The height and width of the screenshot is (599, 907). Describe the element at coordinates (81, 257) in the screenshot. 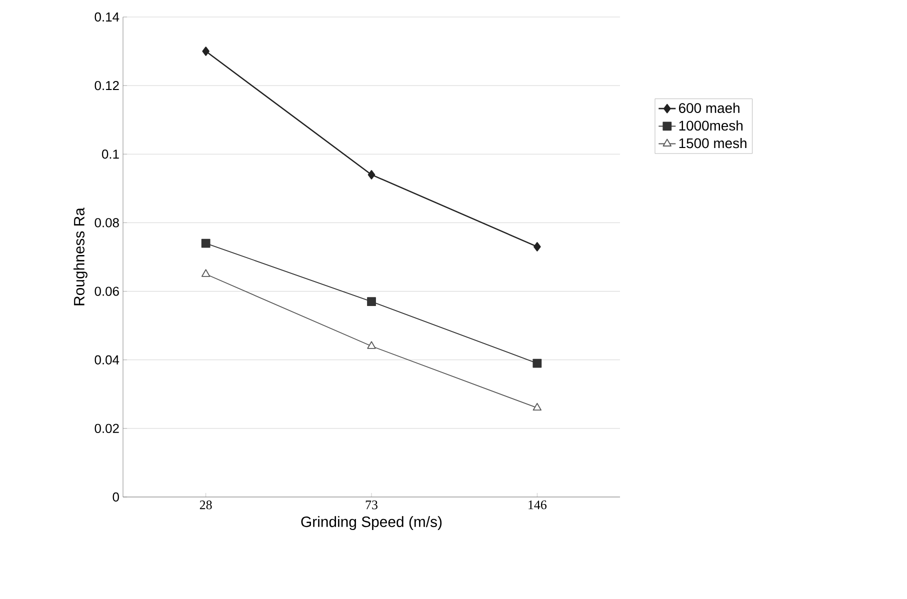

I see `y-axis-title: Roughness Ra` at that location.